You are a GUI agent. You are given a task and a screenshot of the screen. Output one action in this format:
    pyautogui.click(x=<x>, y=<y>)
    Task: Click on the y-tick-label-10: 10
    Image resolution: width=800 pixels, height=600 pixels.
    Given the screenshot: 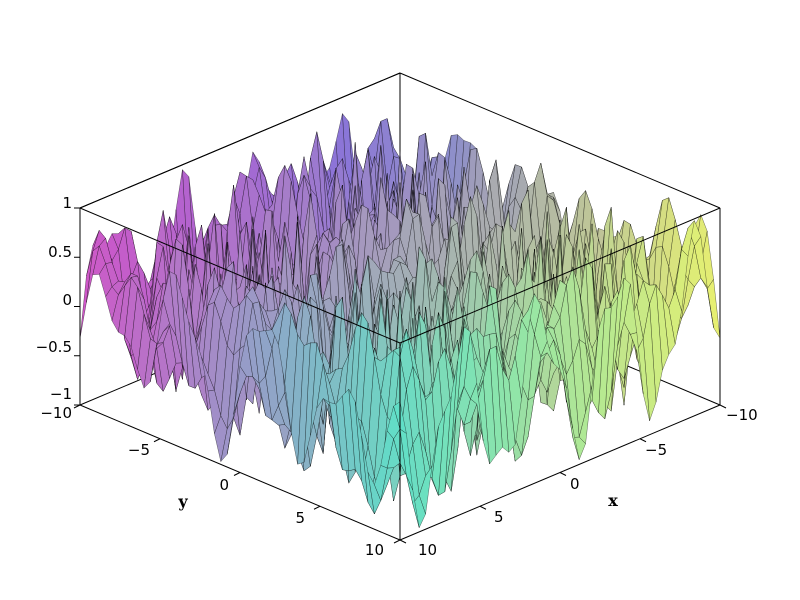 What is the action you would take?
    pyautogui.click(x=374, y=550)
    